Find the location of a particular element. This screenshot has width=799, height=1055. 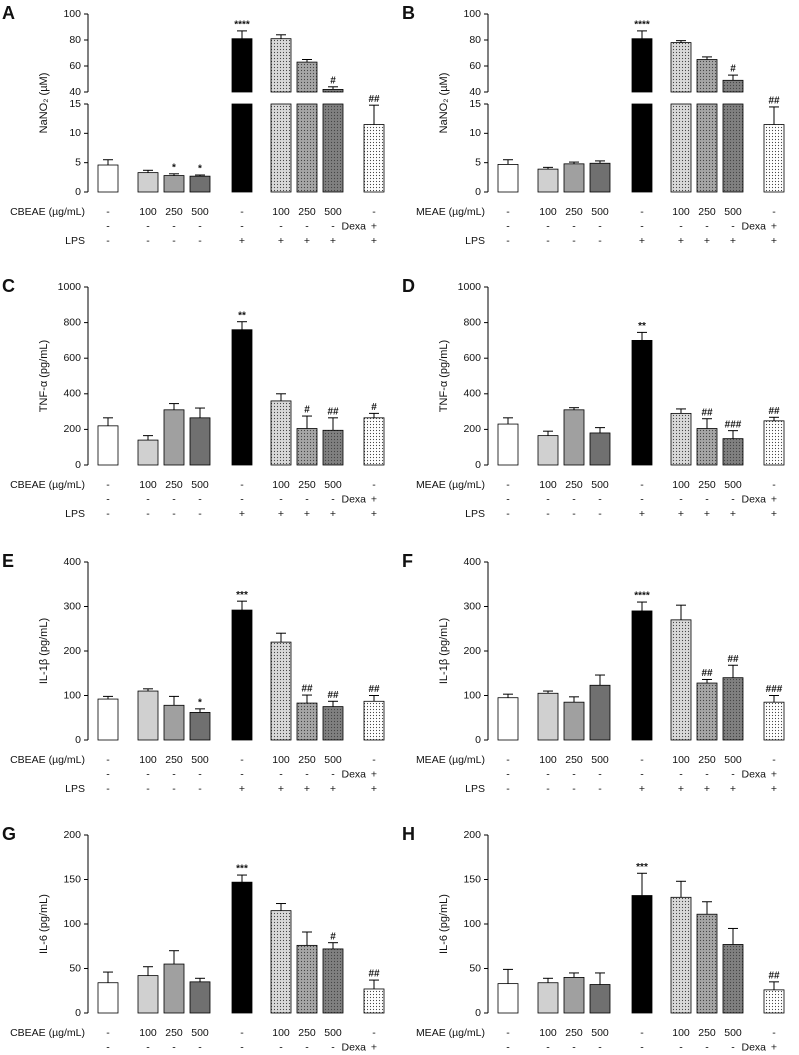

panel-letter: A is located at coordinates (8, 13).